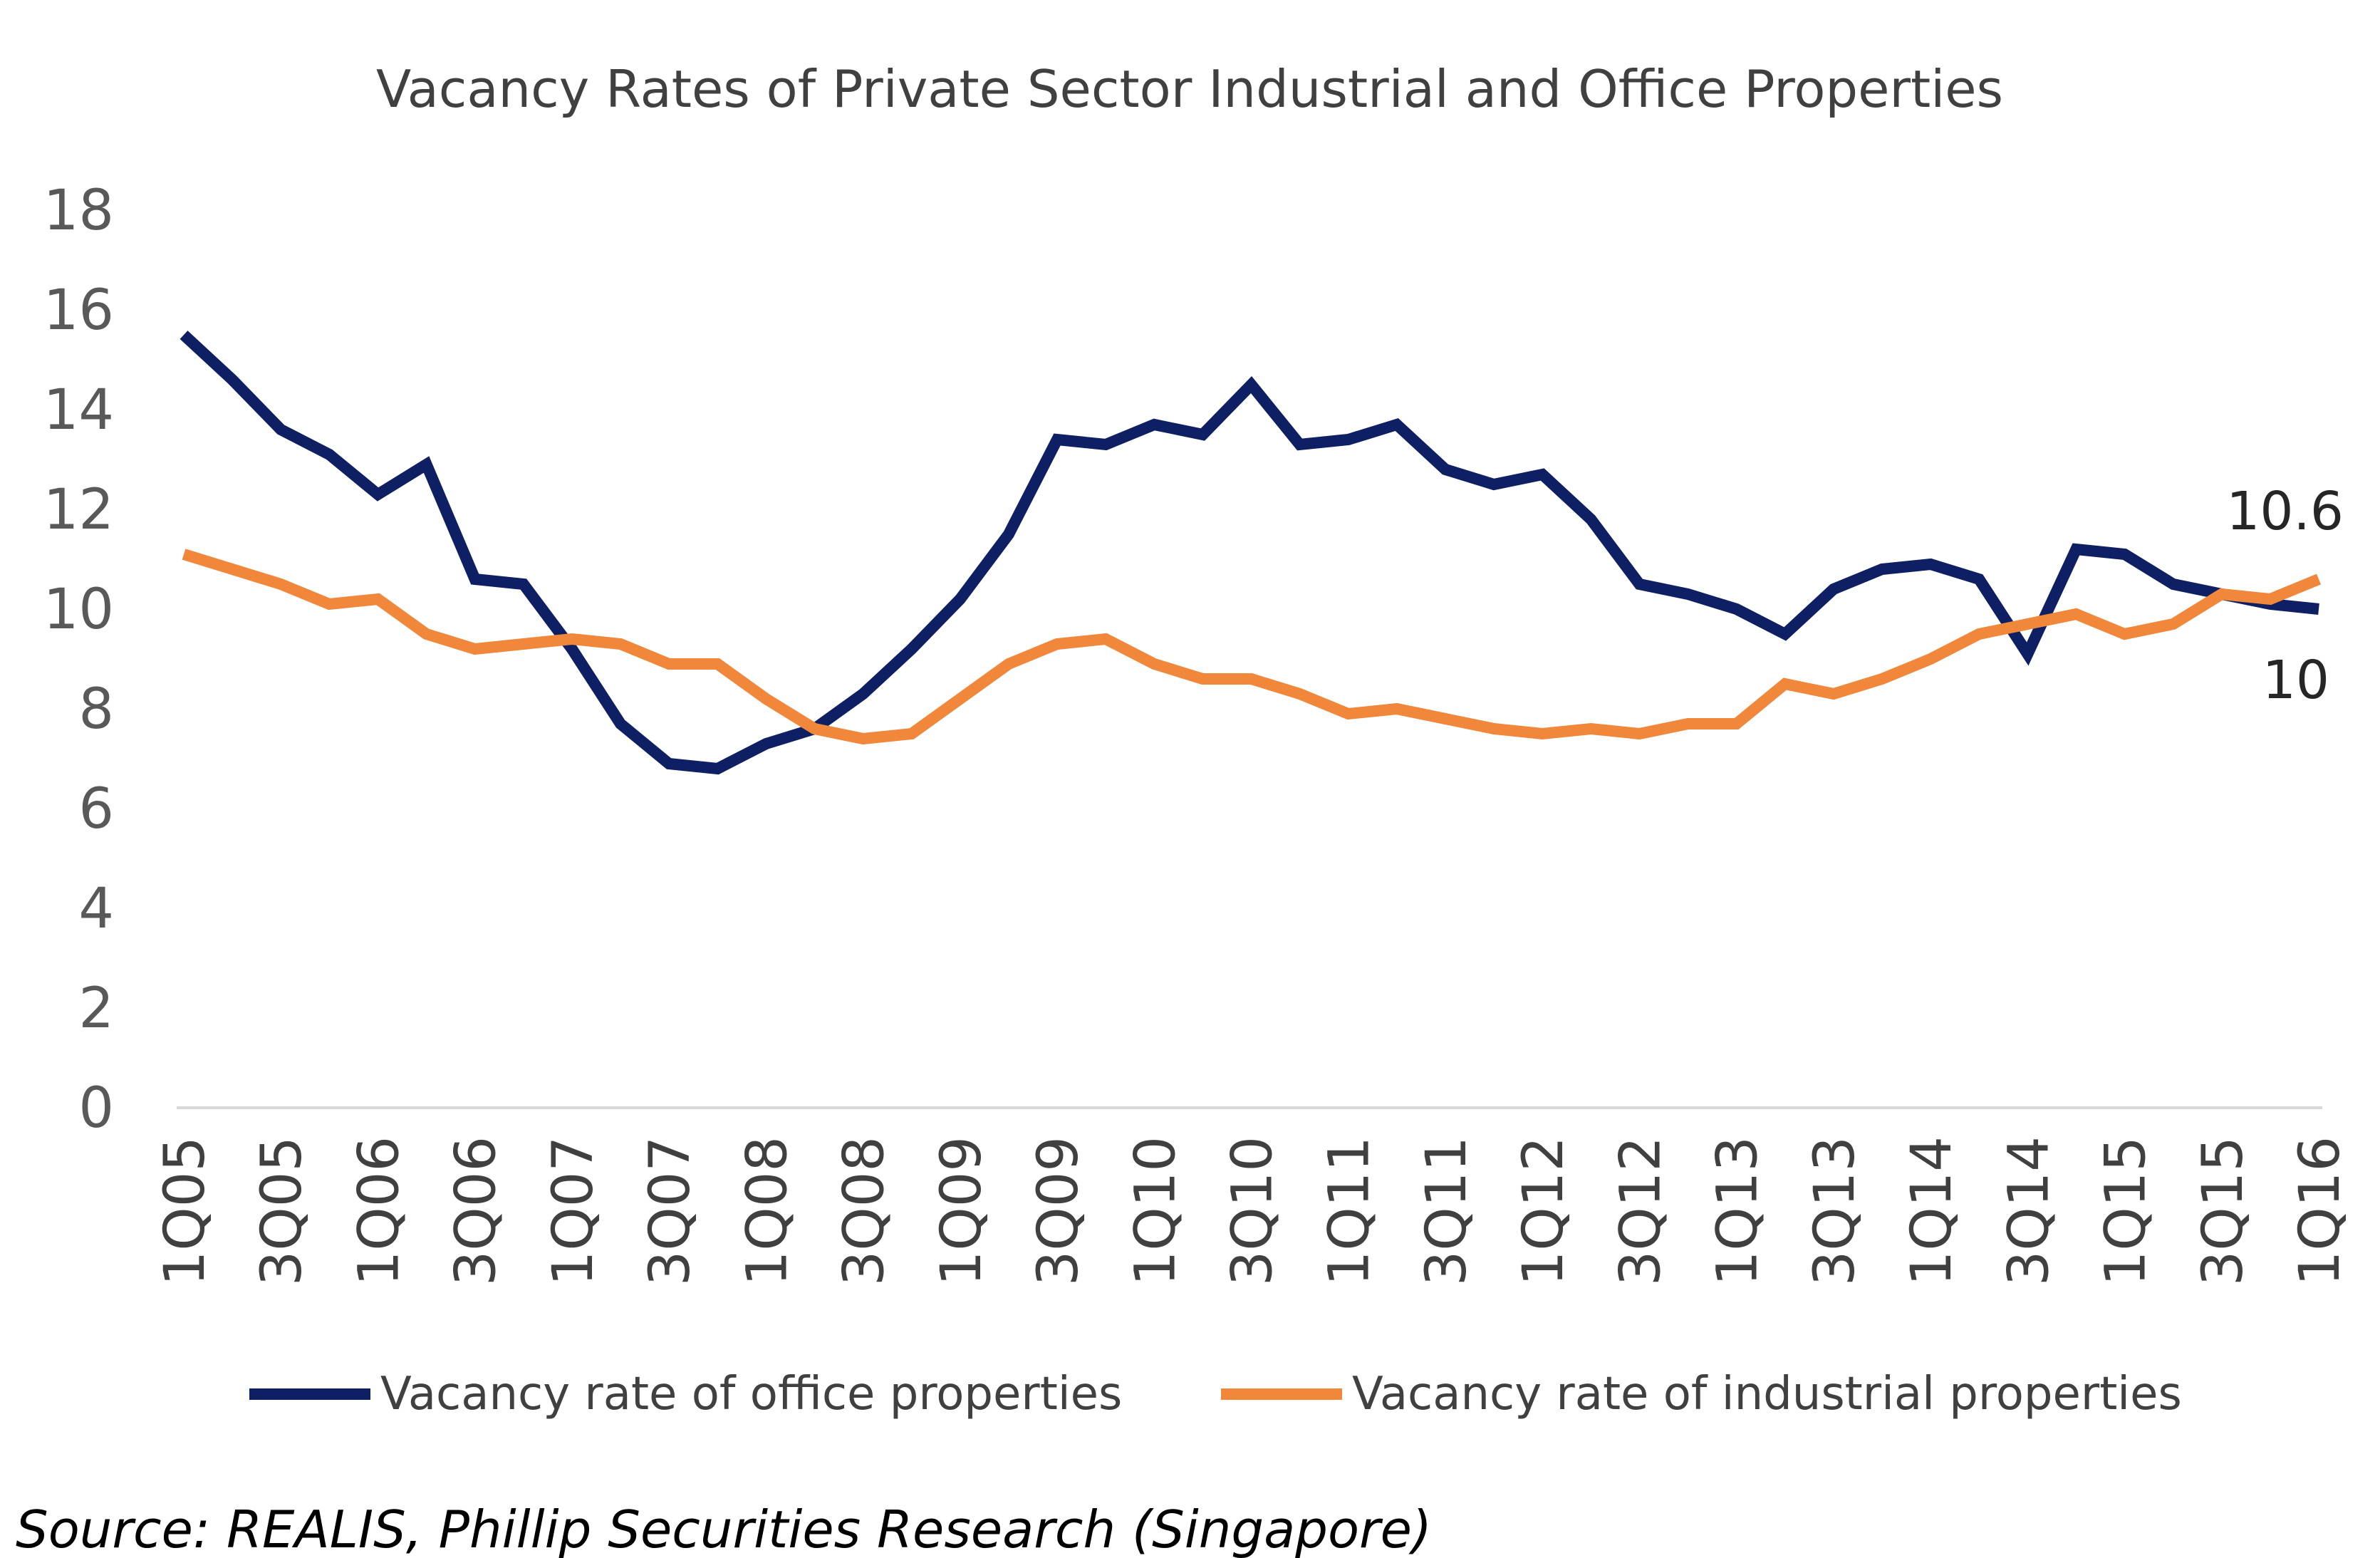 The height and width of the screenshot is (1558, 2380). I want to click on y-tick-label: 2, so click(96, 1009).